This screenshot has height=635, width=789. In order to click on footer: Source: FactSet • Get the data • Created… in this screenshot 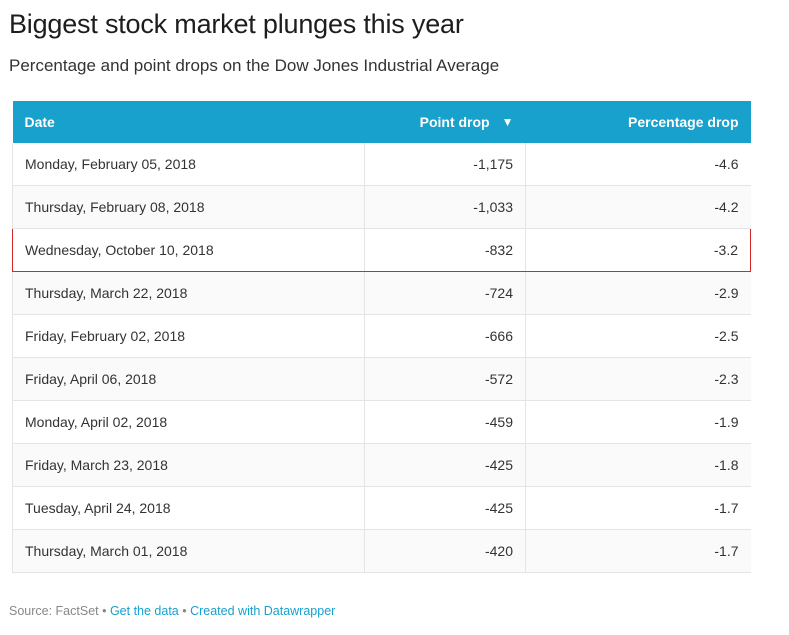, I will do `click(172, 611)`.